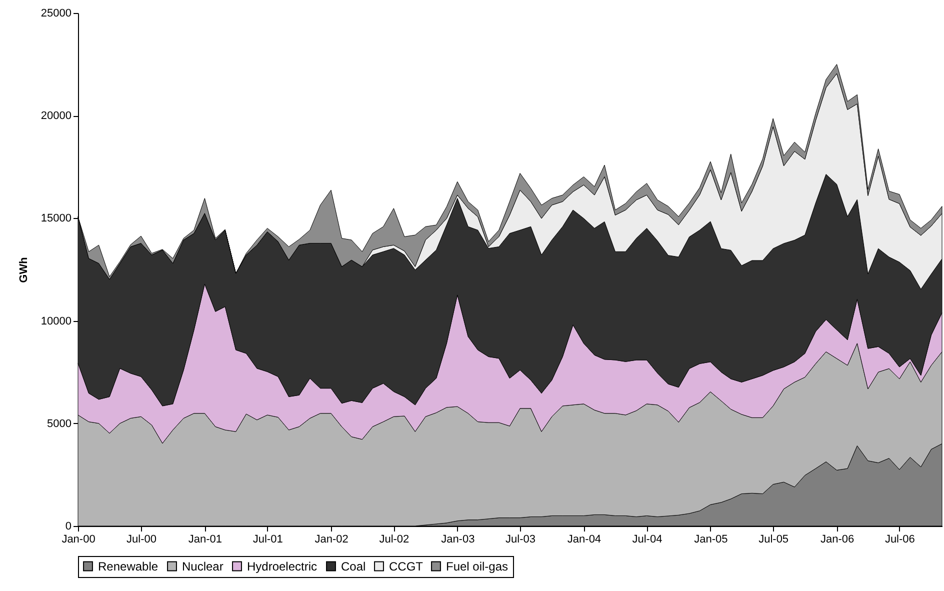 This screenshot has height=591, width=944. What do you see at coordinates (79, 540) in the screenshot?
I see `x-tick-label: Jan-00` at bounding box center [79, 540].